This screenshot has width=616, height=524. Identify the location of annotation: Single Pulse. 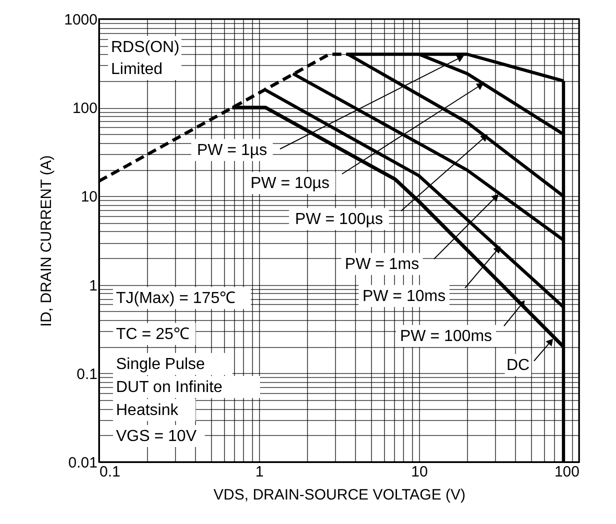
(161, 364).